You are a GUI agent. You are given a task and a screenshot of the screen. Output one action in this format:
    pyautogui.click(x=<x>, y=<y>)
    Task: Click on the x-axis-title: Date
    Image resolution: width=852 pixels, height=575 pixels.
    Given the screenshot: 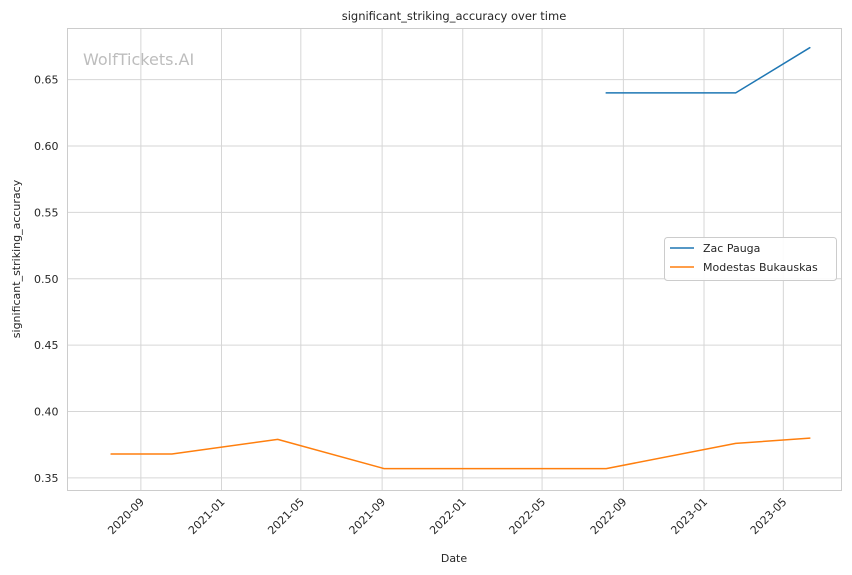 What is the action you would take?
    pyautogui.click(x=454, y=558)
    